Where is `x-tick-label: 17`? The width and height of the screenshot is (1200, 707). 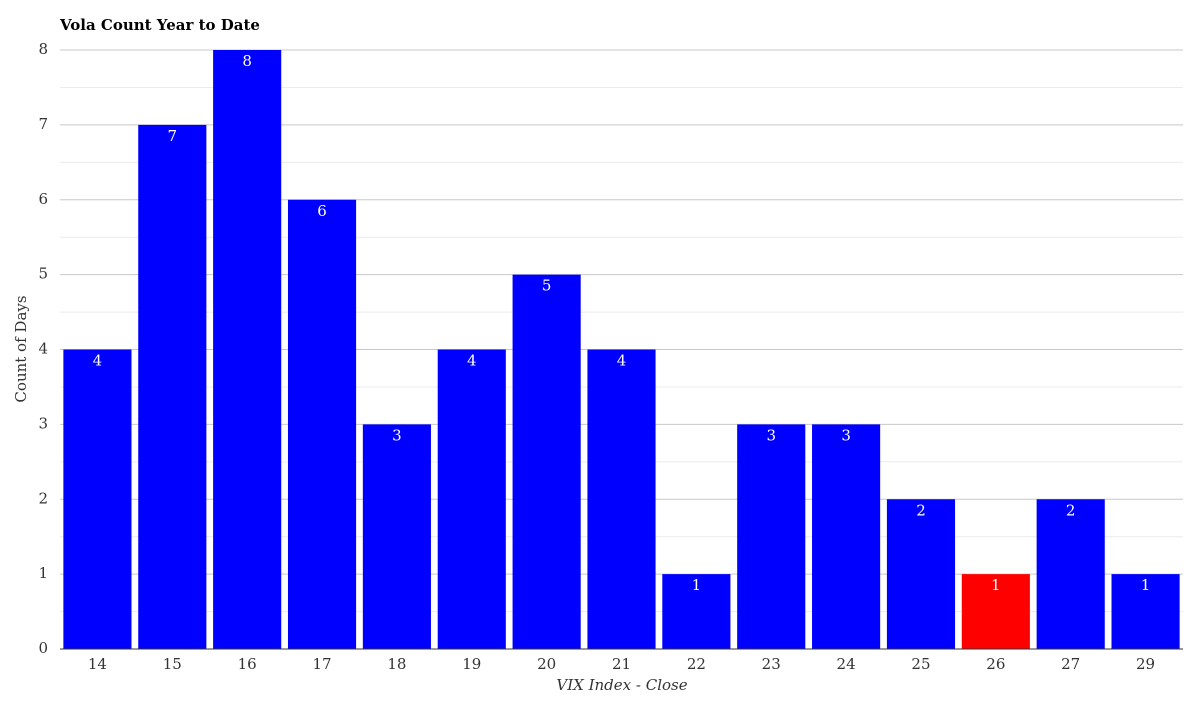 x-tick-label: 17 is located at coordinates (321, 664).